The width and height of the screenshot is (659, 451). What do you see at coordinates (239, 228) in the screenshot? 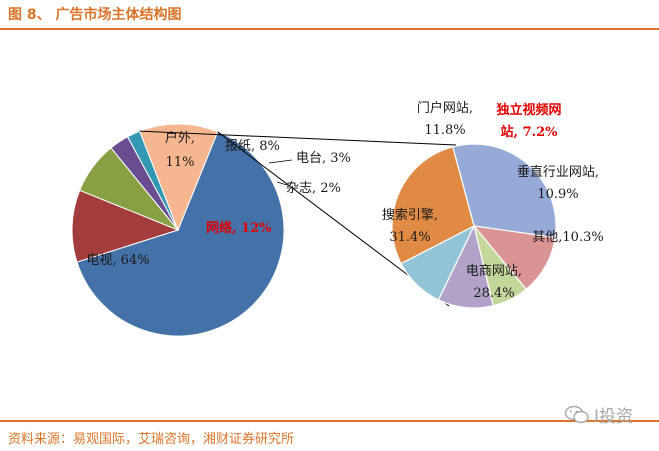
I see `main-slice-label-5: 网络, 12%` at bounding box center [239, 228].